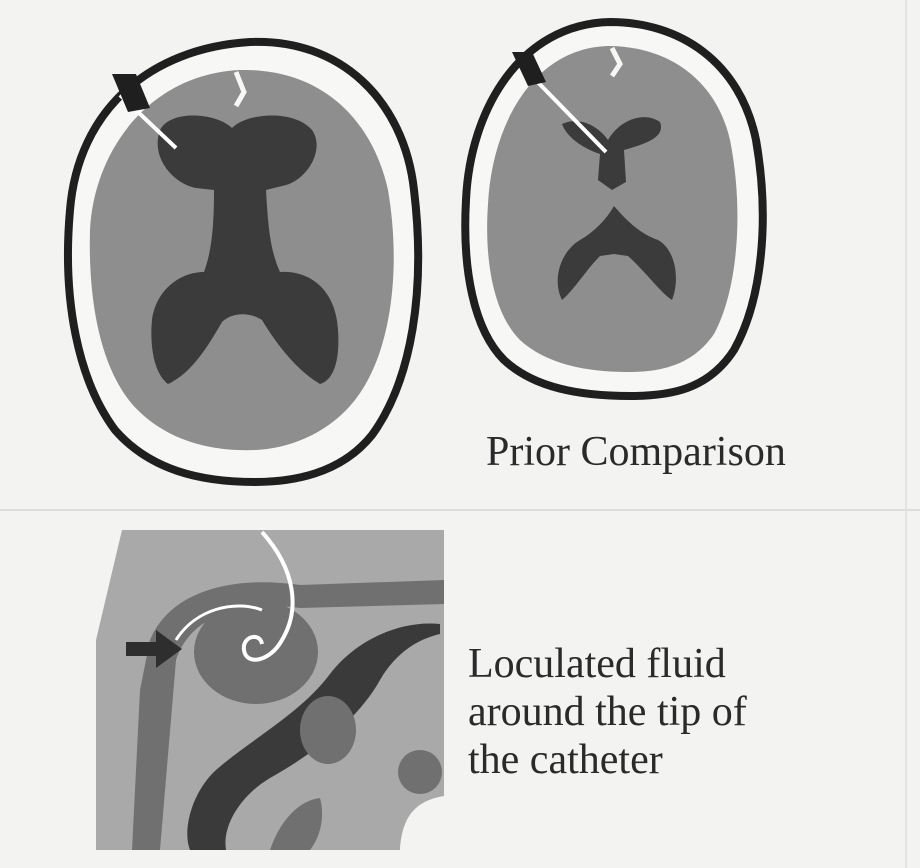 This screenshot has width=920, height=868. I want to click on loculated-fluid-collection, so click(256, 652).